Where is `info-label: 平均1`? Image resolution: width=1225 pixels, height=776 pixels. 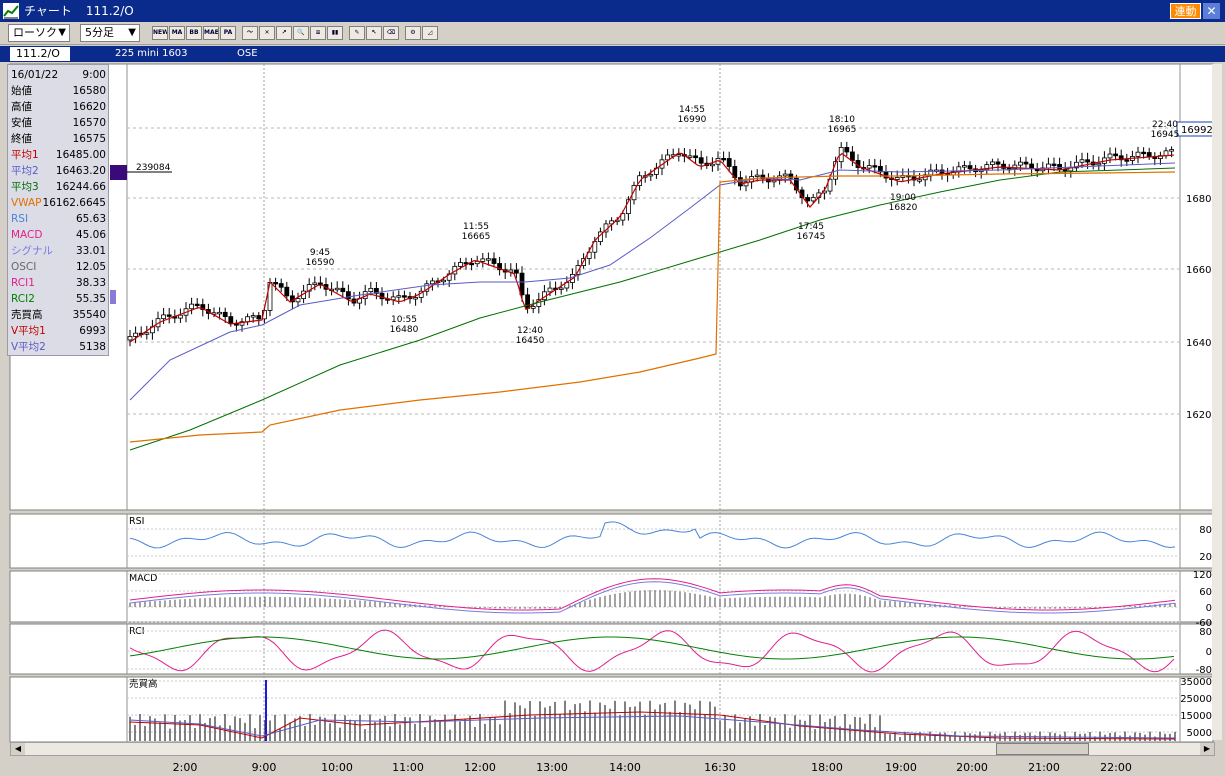 info-label: 平均1 is located at coordinates (25, 155).